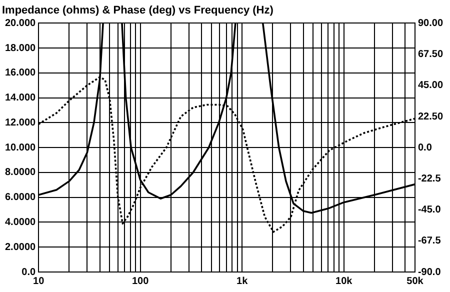 The width and height of the screenshot is (450, 292). What do you see at coordinates (431, 86) in the screenshot?
I see `y2-tick-label: 45.00` at bounding box center [431, 86].